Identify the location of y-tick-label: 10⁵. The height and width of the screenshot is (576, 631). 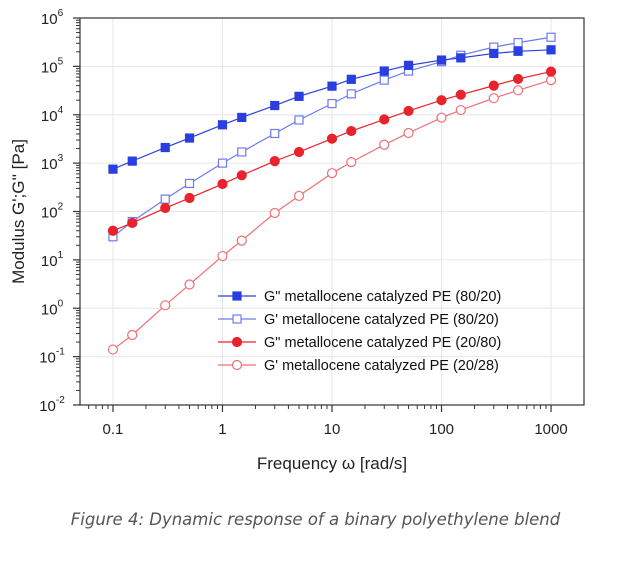
(52, 66).